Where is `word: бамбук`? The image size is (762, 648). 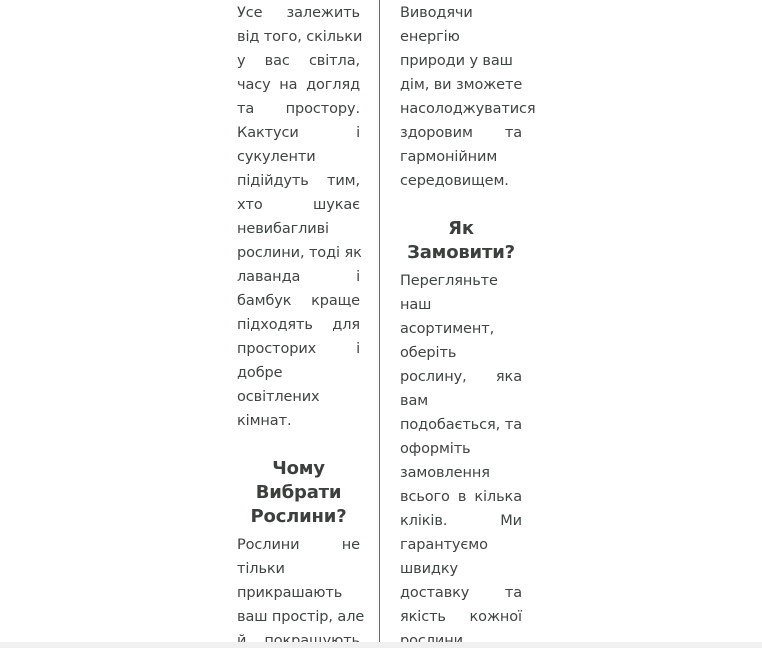
word: бамбук is located at coordinates (264, 301).